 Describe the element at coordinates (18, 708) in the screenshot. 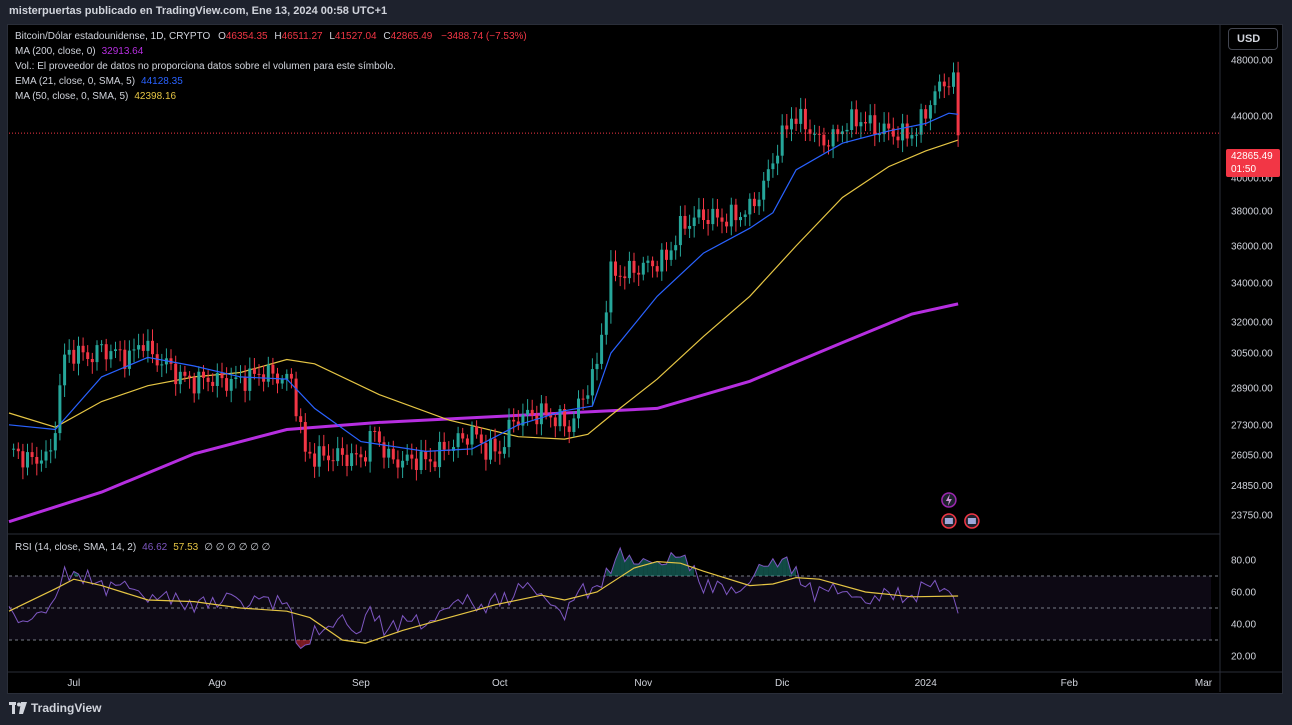

I see `tradingview-logo-icon` at that location.